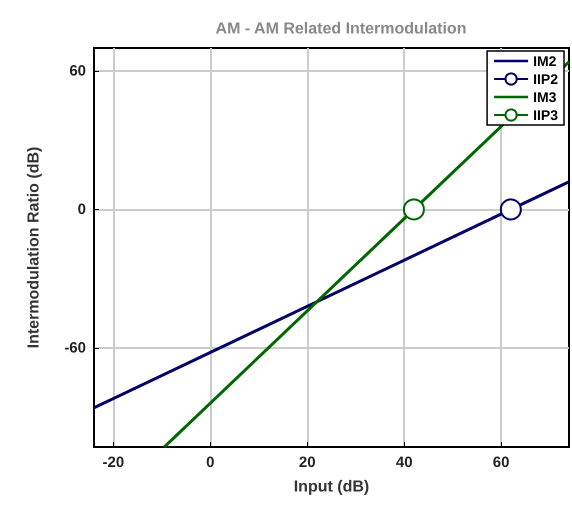  Describe the element at coordinates (545, 115) in the screenshot. I see `legend-label: IIP3` at that location.